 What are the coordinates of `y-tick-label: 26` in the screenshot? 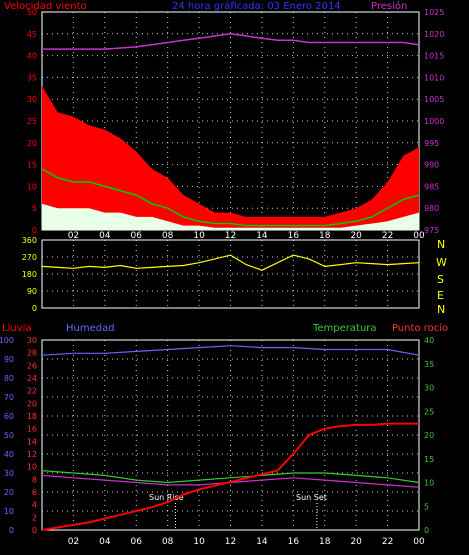 It's located at (32, 365).